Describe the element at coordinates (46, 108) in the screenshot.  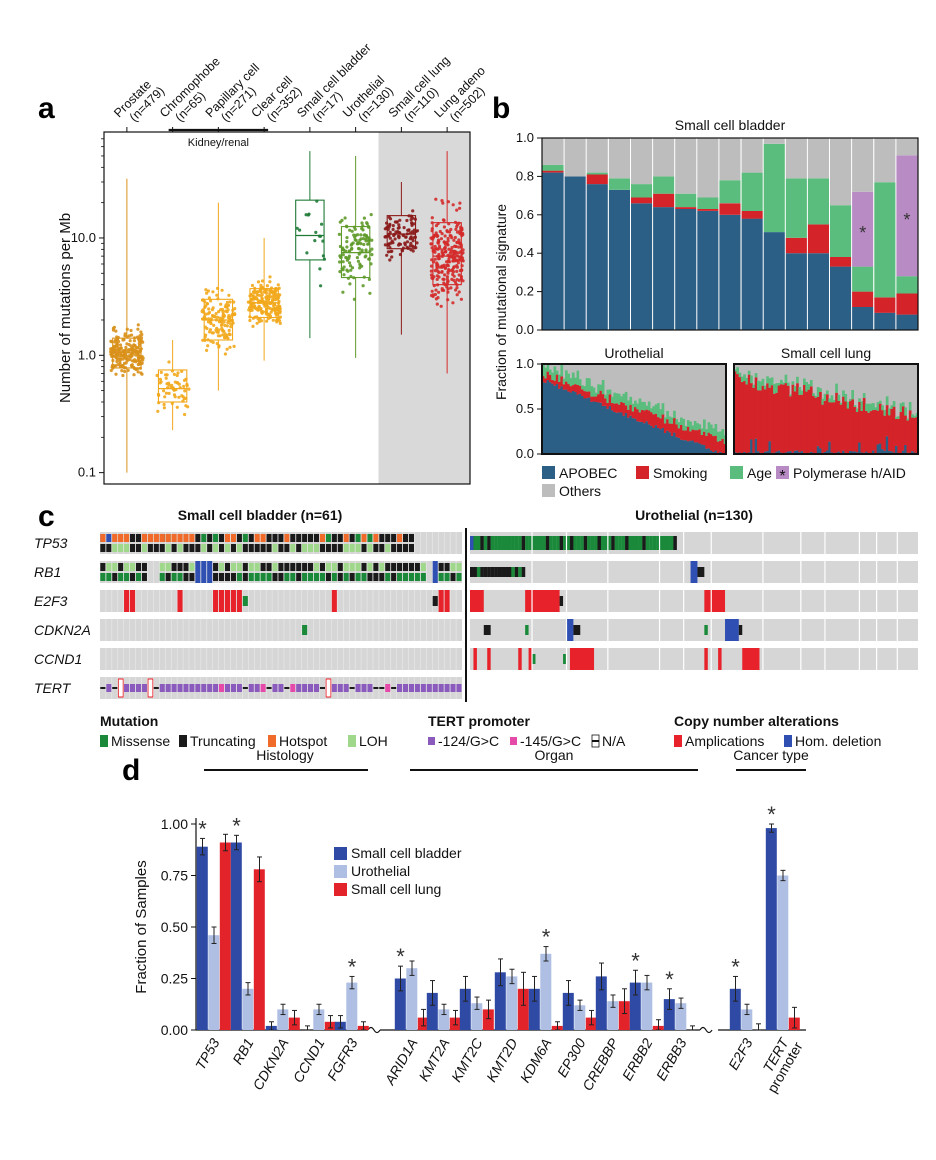
I see `panel-letter-a: a` at that location.